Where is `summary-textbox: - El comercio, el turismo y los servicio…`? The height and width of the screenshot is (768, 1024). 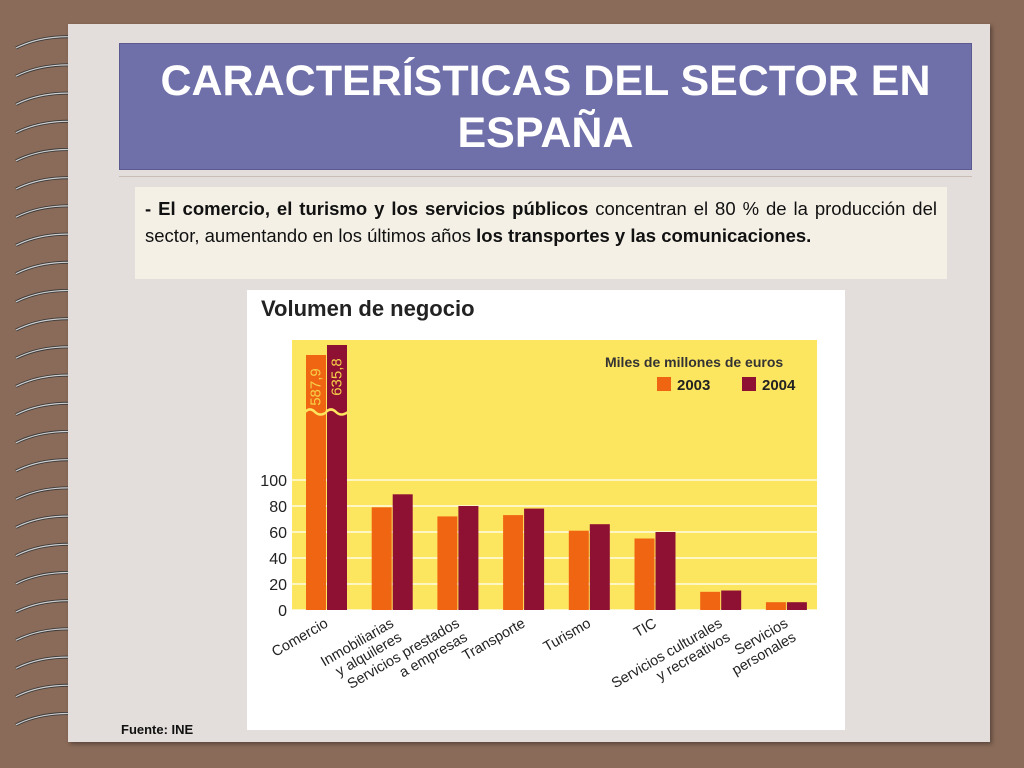 summary-textbox: - El comercio, el turismo y los servicio… is located at coordinates (541, 233).